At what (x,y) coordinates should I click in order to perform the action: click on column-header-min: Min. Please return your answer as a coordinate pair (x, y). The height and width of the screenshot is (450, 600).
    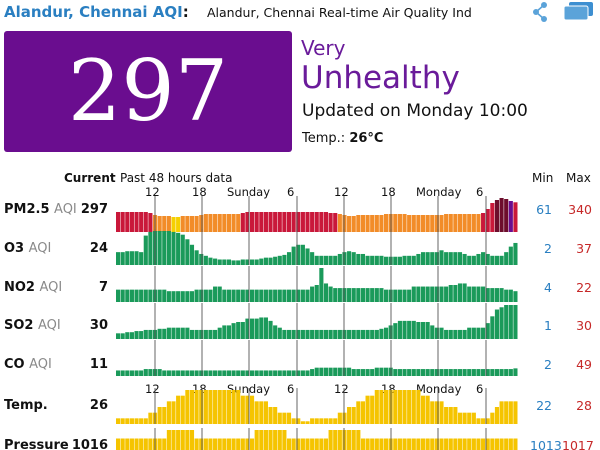
    Looking at the image, I should click on (543, 178).